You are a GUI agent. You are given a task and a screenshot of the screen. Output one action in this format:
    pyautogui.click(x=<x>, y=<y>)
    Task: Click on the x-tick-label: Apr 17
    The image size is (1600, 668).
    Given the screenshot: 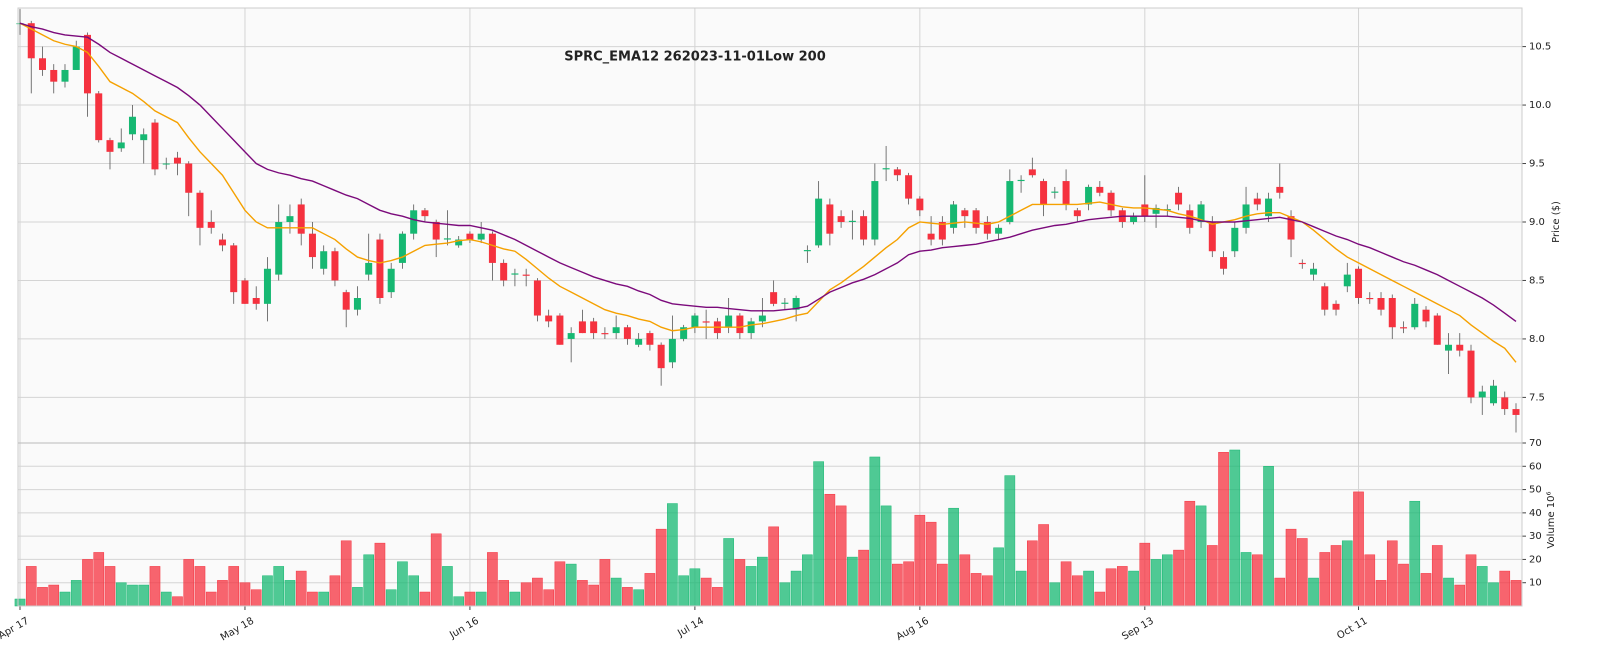 What is the action you would take?
    pyautogui.click(x=15, y=629)
    